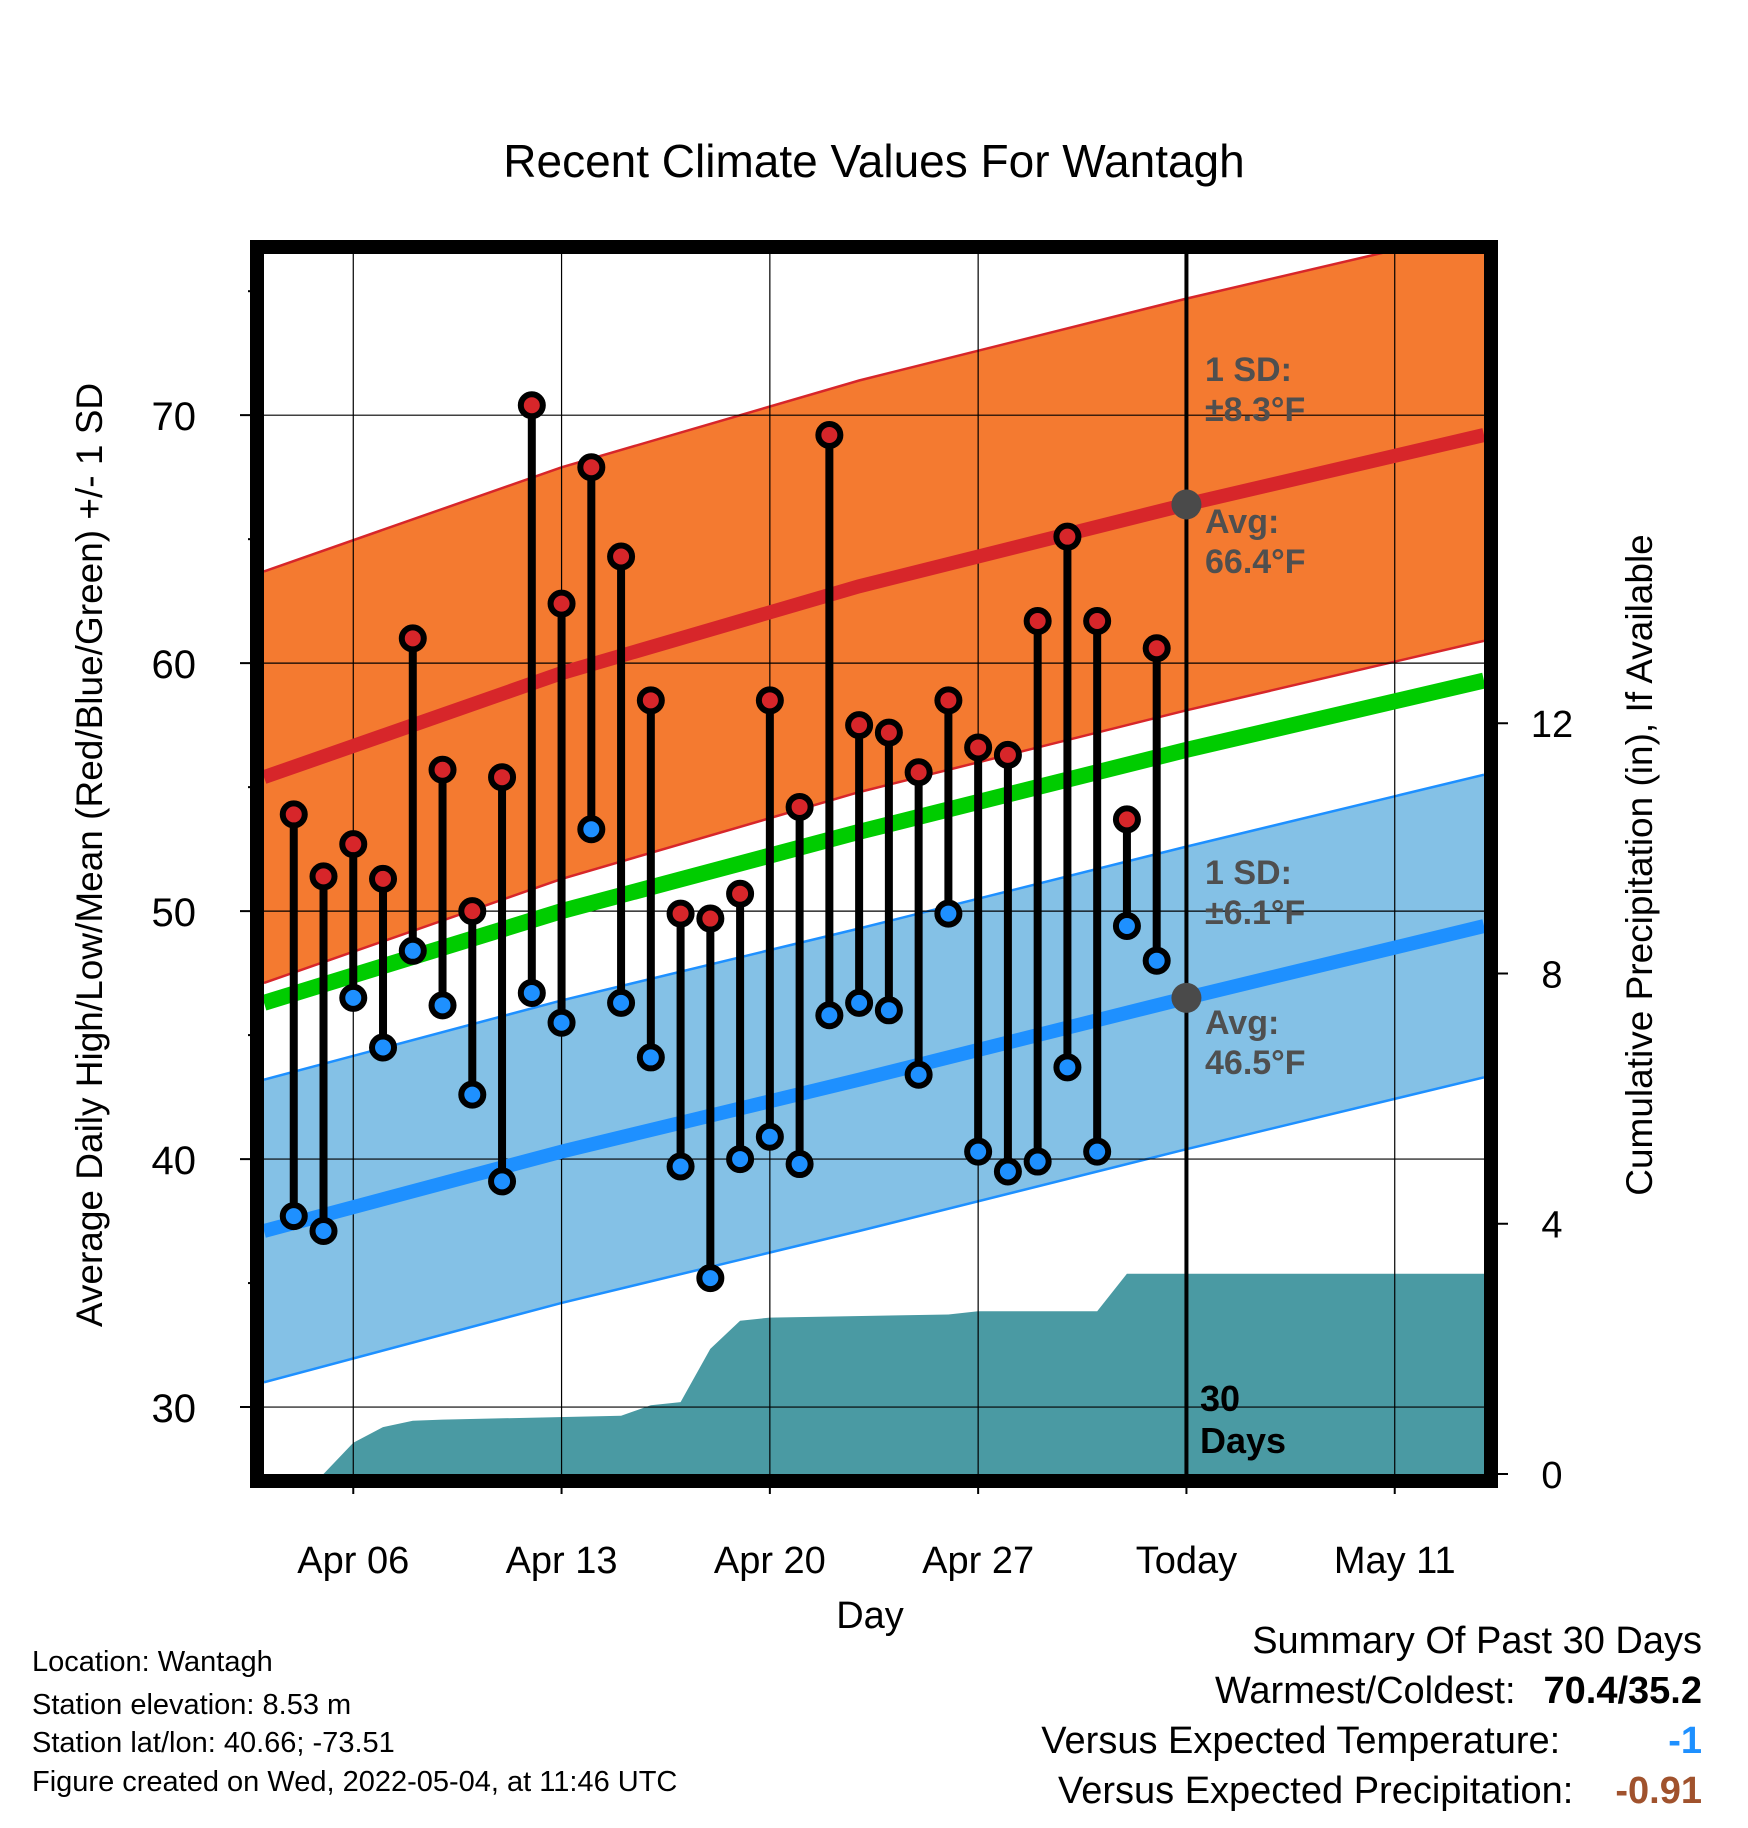  Describe the element at coordinates (1255, 1063) in the screenshot. I see `low-avg-value: 46.5°F` at that location.